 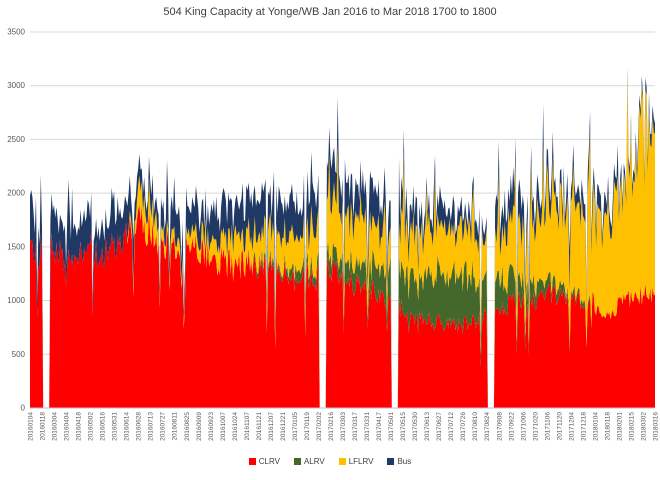 What do you see at coordinates (559, 426) in the screenshot?
I see `svg-text: 20171120` at bounding box center [559, 426].